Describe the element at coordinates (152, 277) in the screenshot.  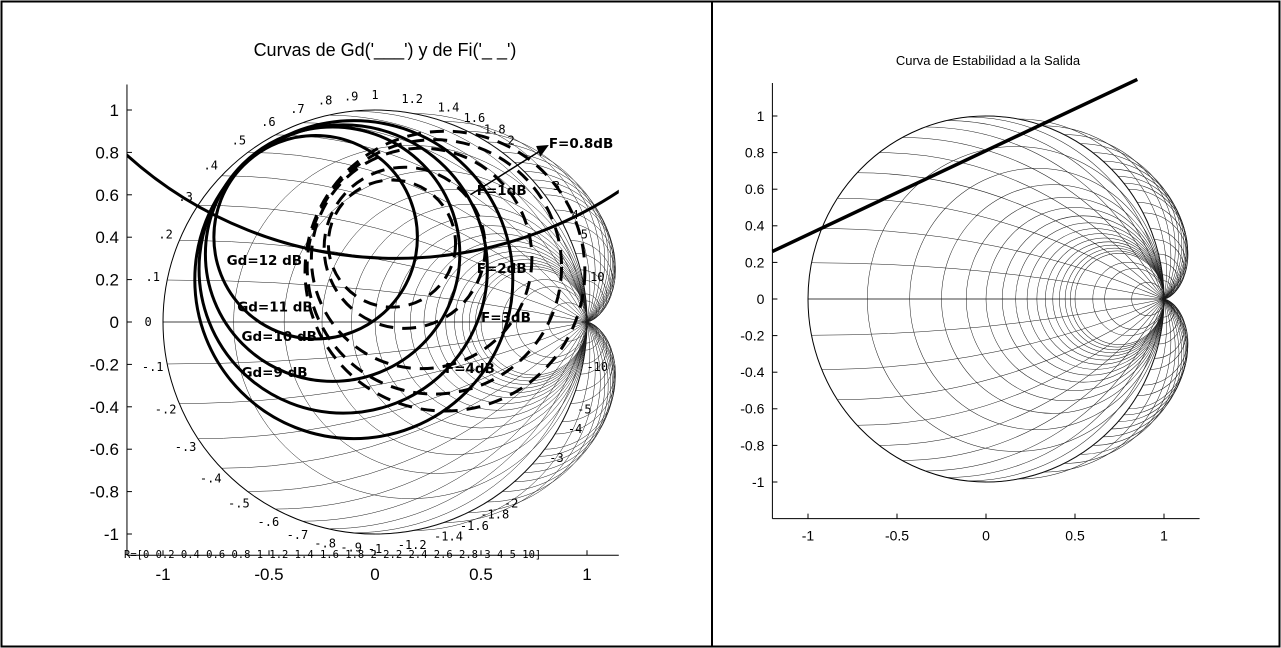
I see `smith-x-label-18: .1` at that location.